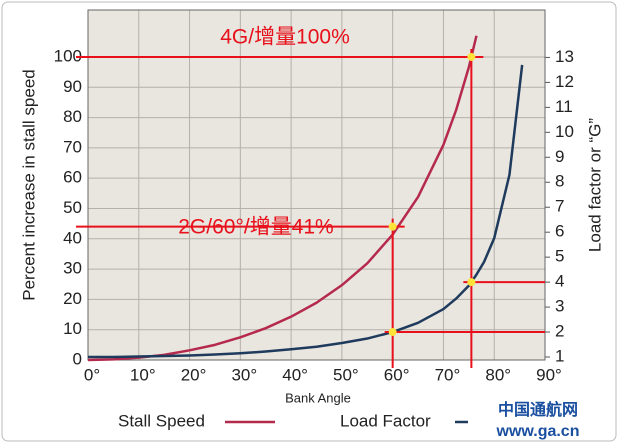  I want to click on y-tick-label: 30, so click(72, 268).